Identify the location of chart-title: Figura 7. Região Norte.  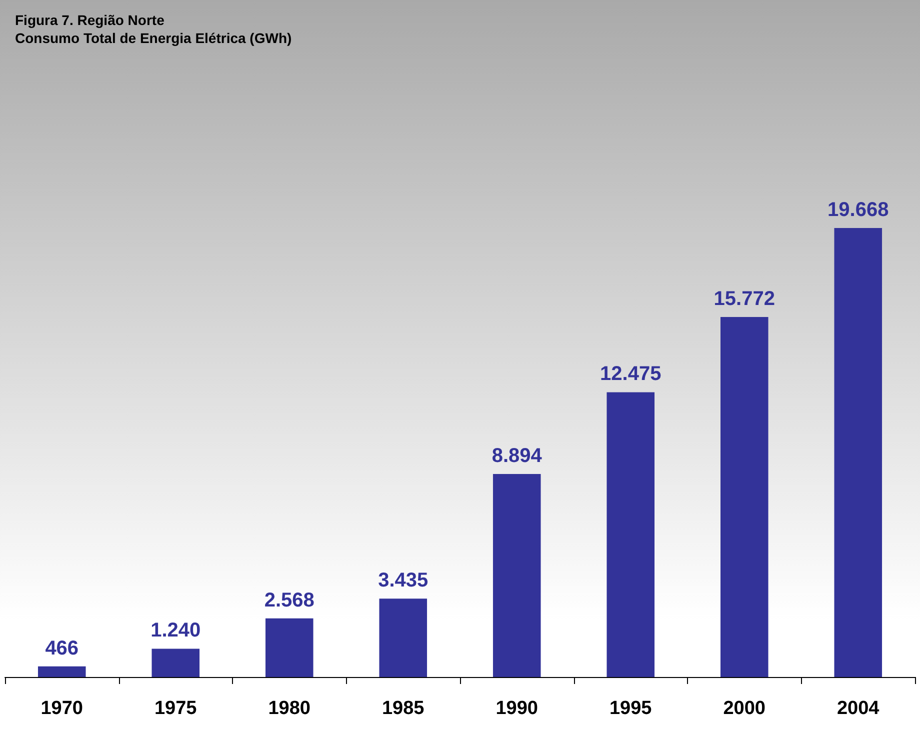
(90, 20).